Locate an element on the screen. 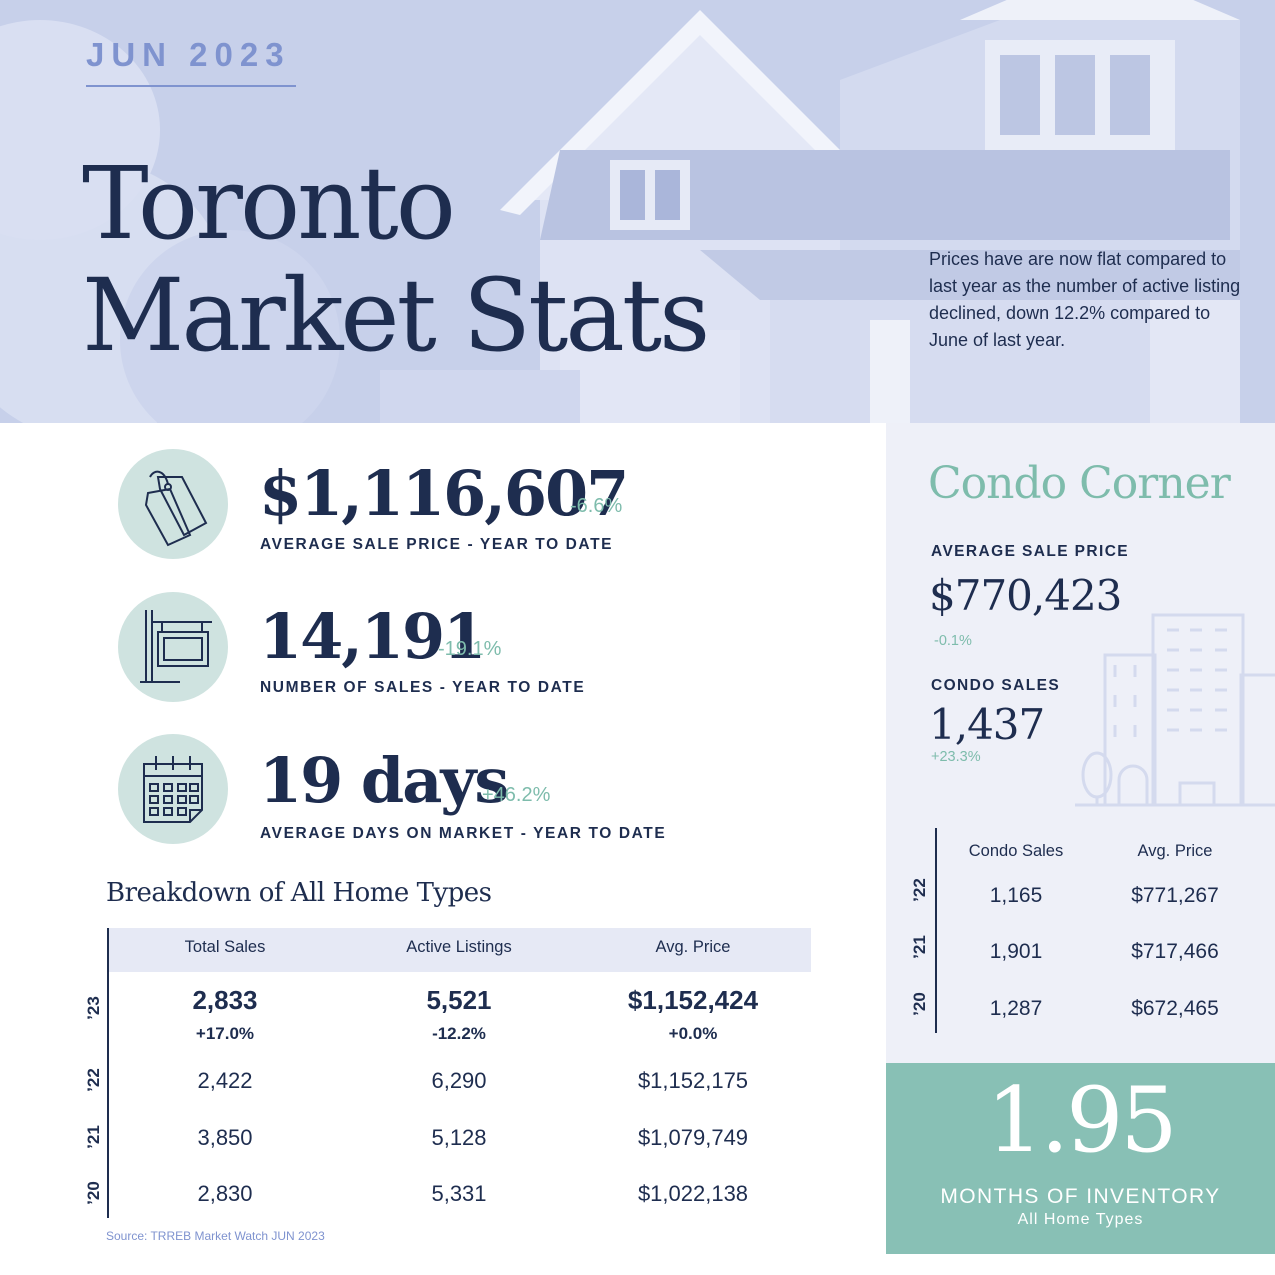 The height and width of the screenshot is (1275, 1275). number-of-sales-change: -19.1% is located at coordinates (470, 649).